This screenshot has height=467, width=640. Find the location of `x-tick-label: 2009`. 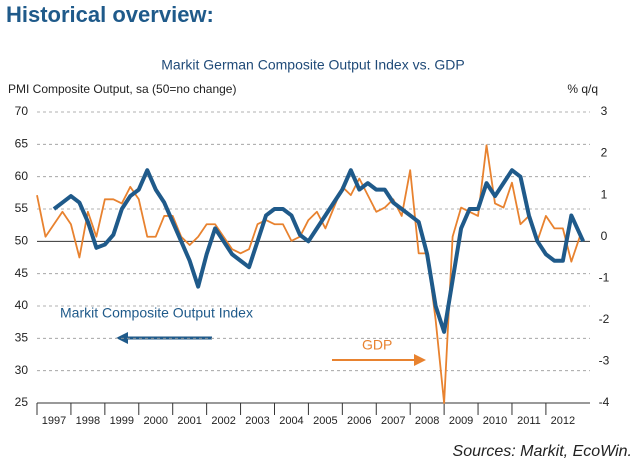

x-tick-label: 2009 is located at coordinates (461, 421).